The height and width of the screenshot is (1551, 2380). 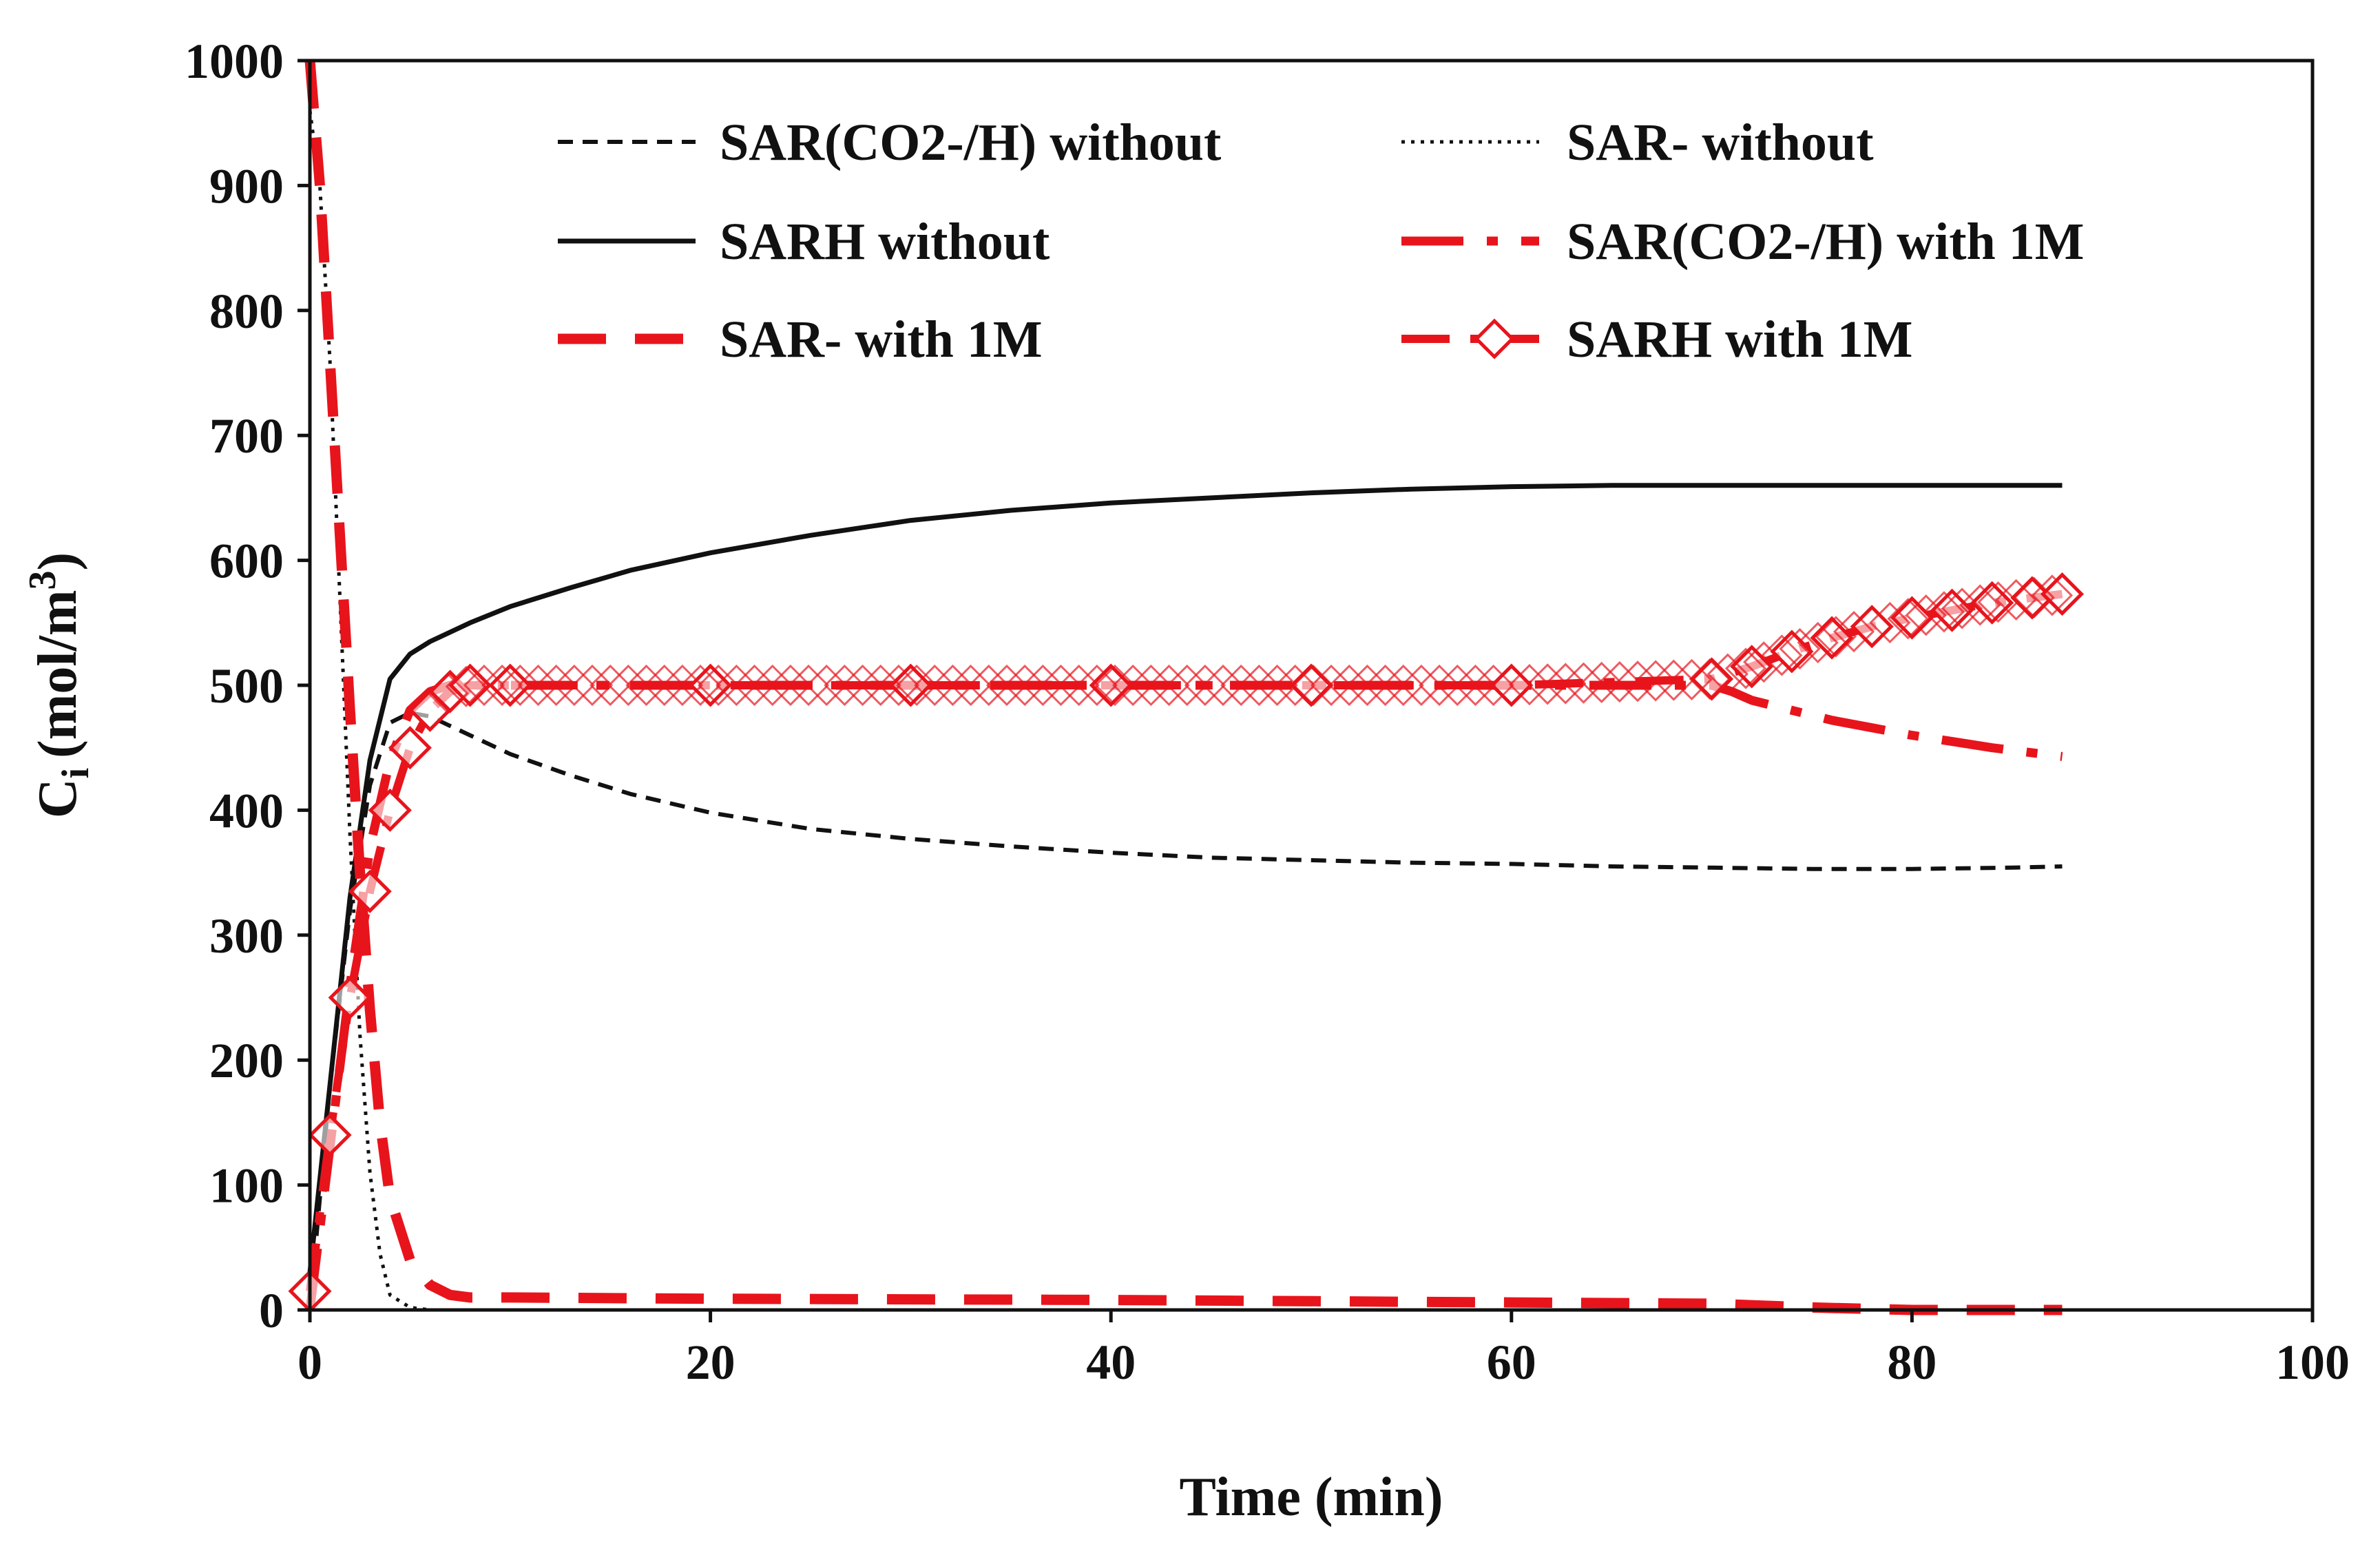 I want to click on x-tick-label: 100, so click(x=2312, y=1362).